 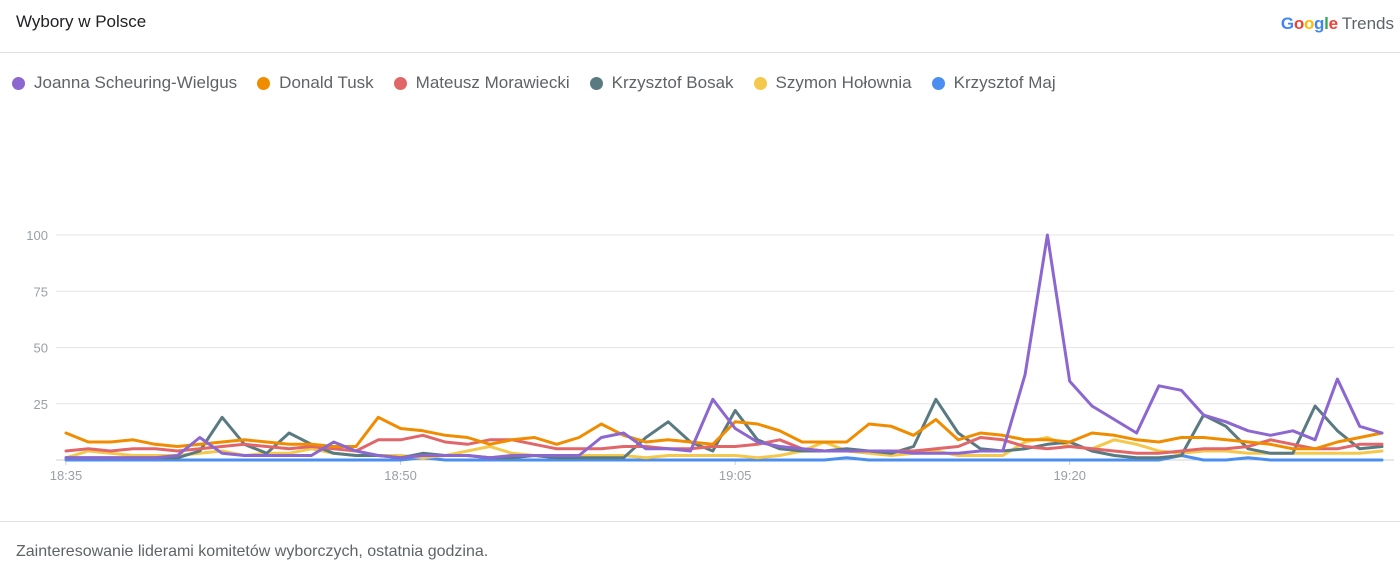 I want to click on legend-item: Krzysztof Maj, so click(x=993, y=83).